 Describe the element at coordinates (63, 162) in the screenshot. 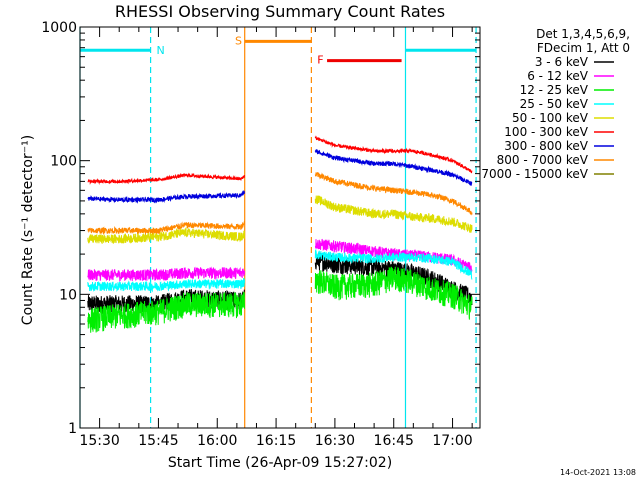

I see `y-tick-label-2: 100` at that location.